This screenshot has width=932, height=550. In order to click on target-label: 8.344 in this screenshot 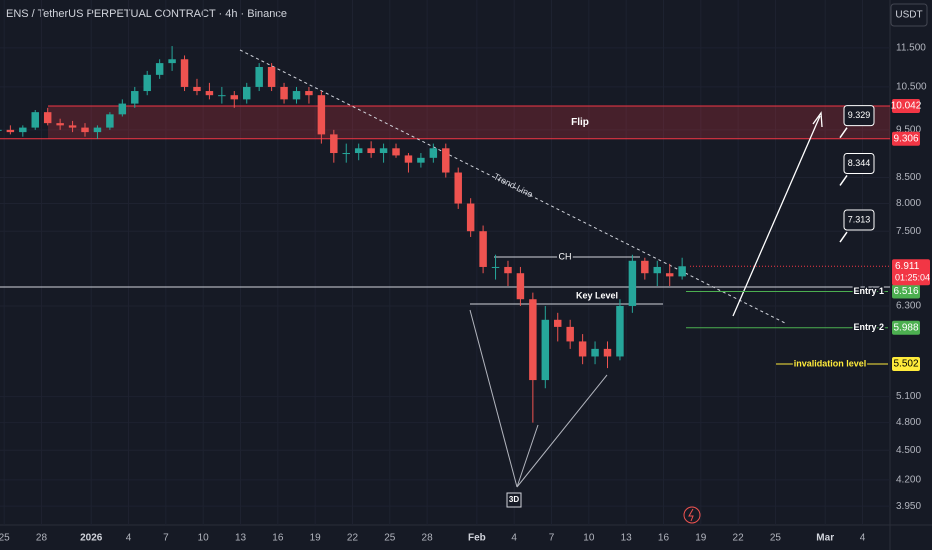, I will do `click(859, 163)`.